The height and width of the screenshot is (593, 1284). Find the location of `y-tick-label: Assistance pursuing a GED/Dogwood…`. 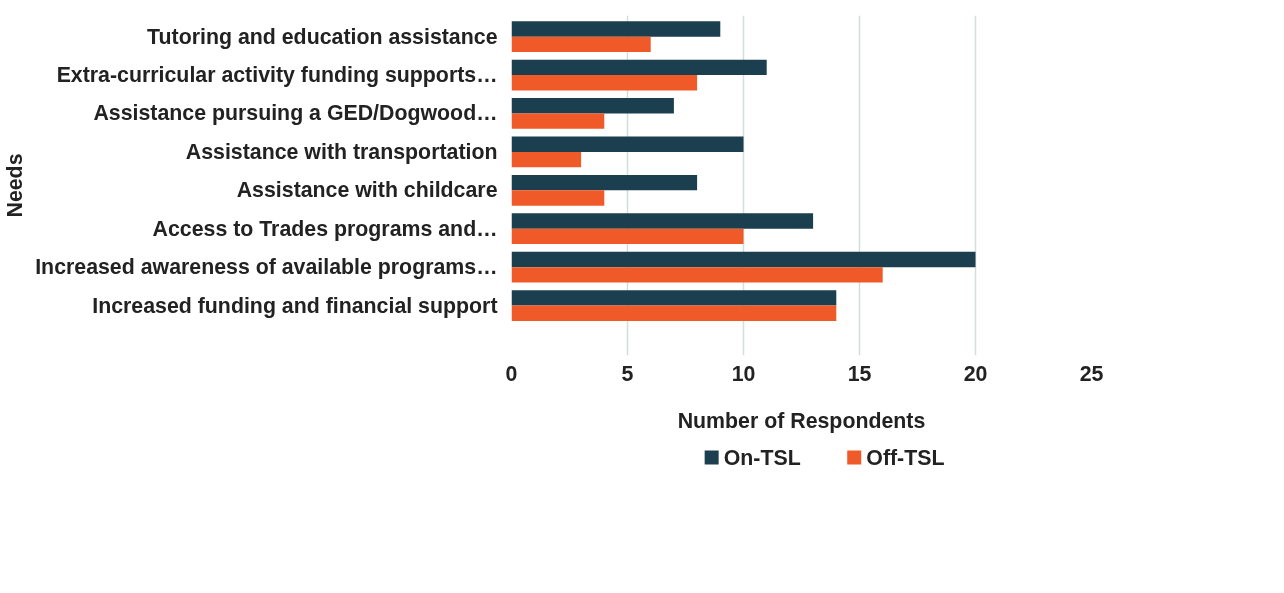

y-tick-label: Assistance pursuing a GED/Dogwood… is located at coordinates (295, 113).